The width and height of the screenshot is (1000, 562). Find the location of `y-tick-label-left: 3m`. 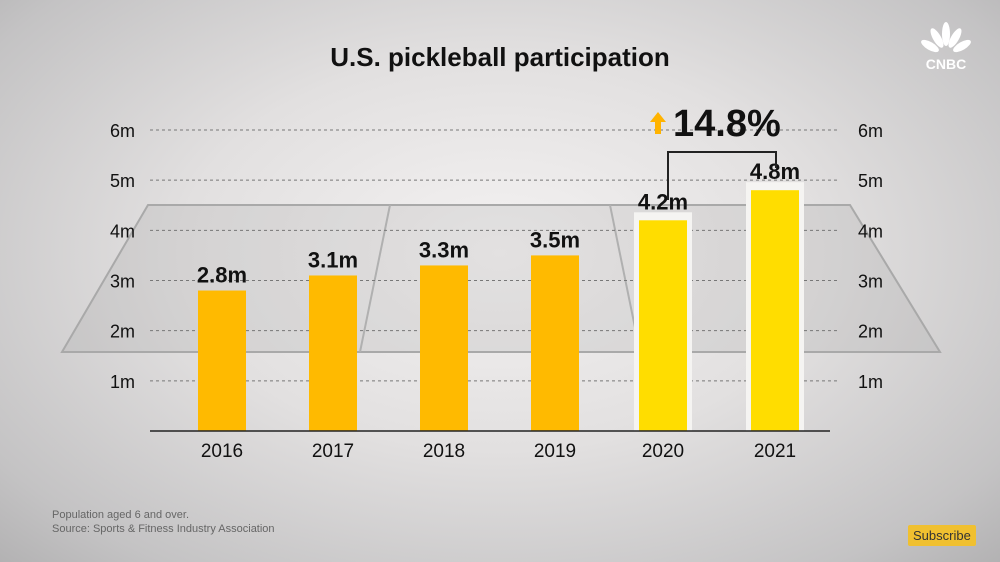

y-tick-label-left: 3m is located at coordinates (122, 282).